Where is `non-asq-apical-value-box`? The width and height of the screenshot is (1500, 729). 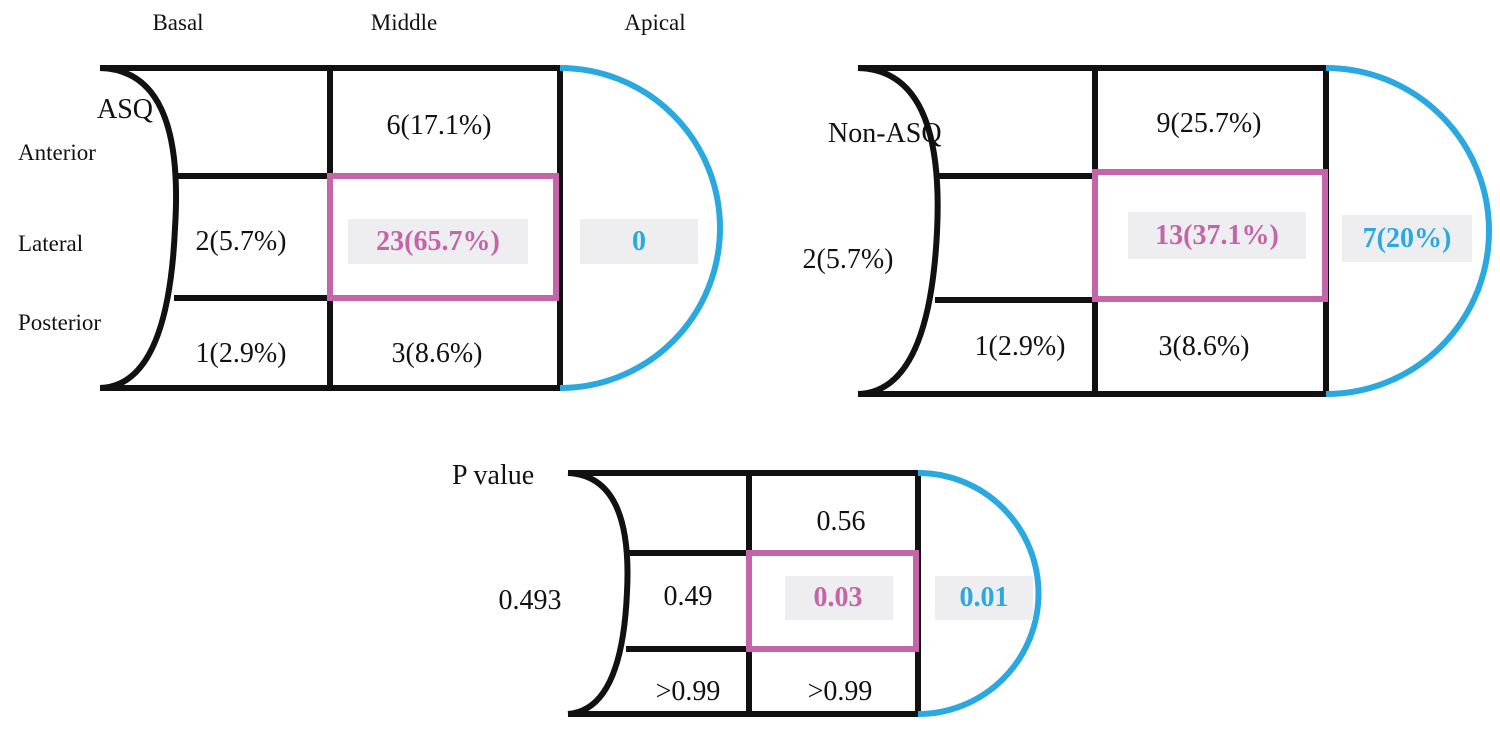 non-asq-apical-value-box is located at coordinates (1407, 238).